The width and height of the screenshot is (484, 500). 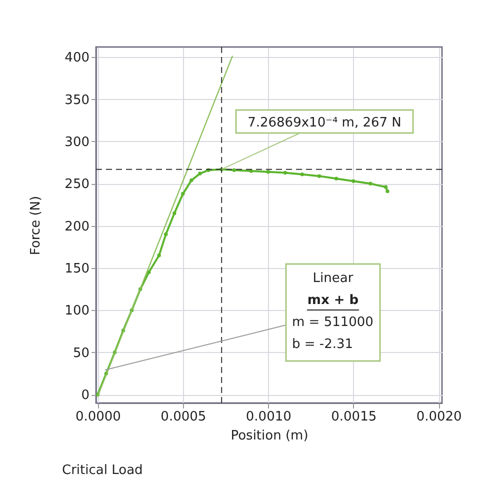 What do you see at coordinates (77, 58) in the screenshot?
I see `y-tick-label: 400` at bounding box center [77, 58].